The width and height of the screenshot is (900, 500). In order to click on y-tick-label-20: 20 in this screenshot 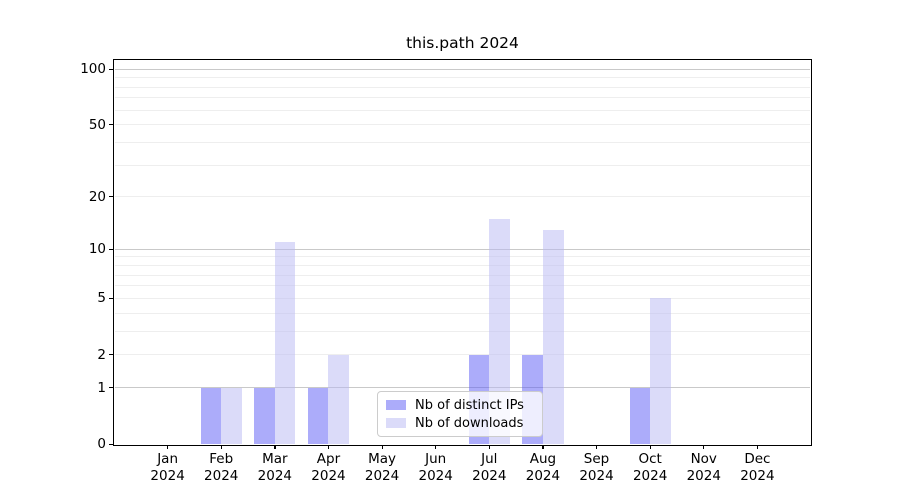, I will do `click(97, 196)`.